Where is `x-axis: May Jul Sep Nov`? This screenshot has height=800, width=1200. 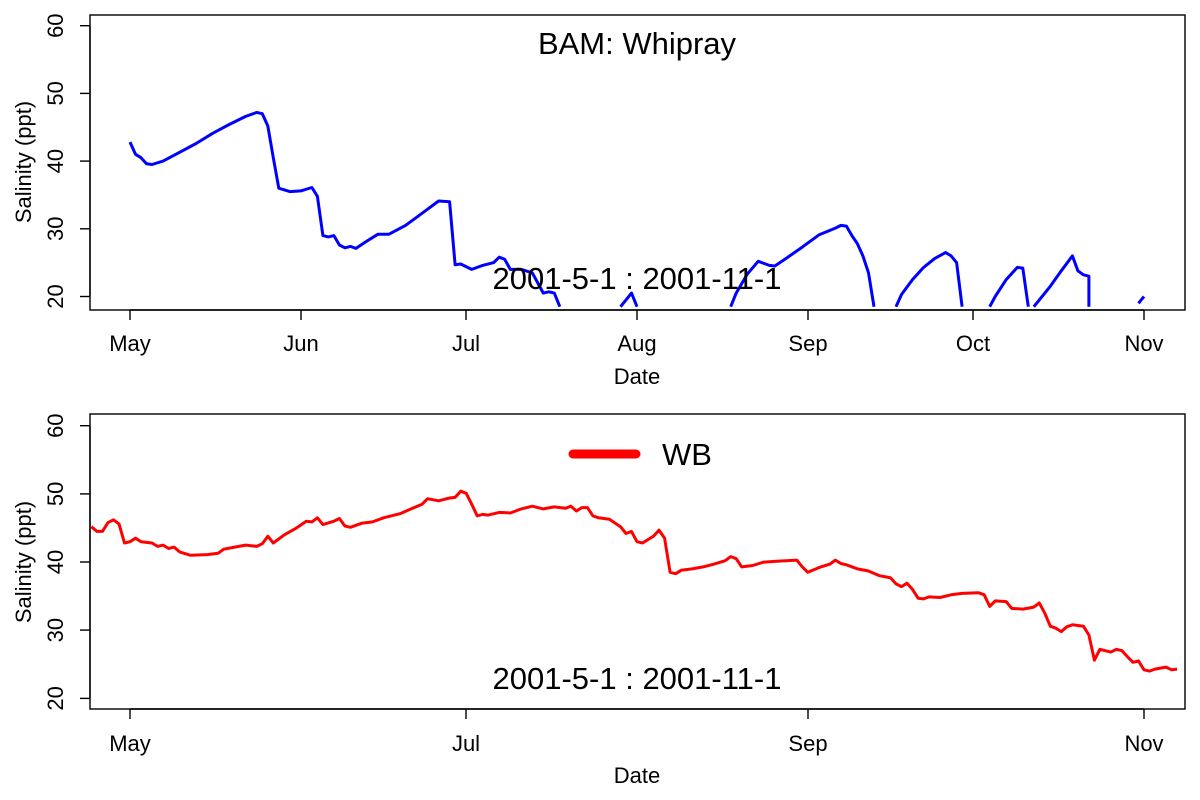 x-axis: May Jul Sep Nov is located at coordinates (636, 732).